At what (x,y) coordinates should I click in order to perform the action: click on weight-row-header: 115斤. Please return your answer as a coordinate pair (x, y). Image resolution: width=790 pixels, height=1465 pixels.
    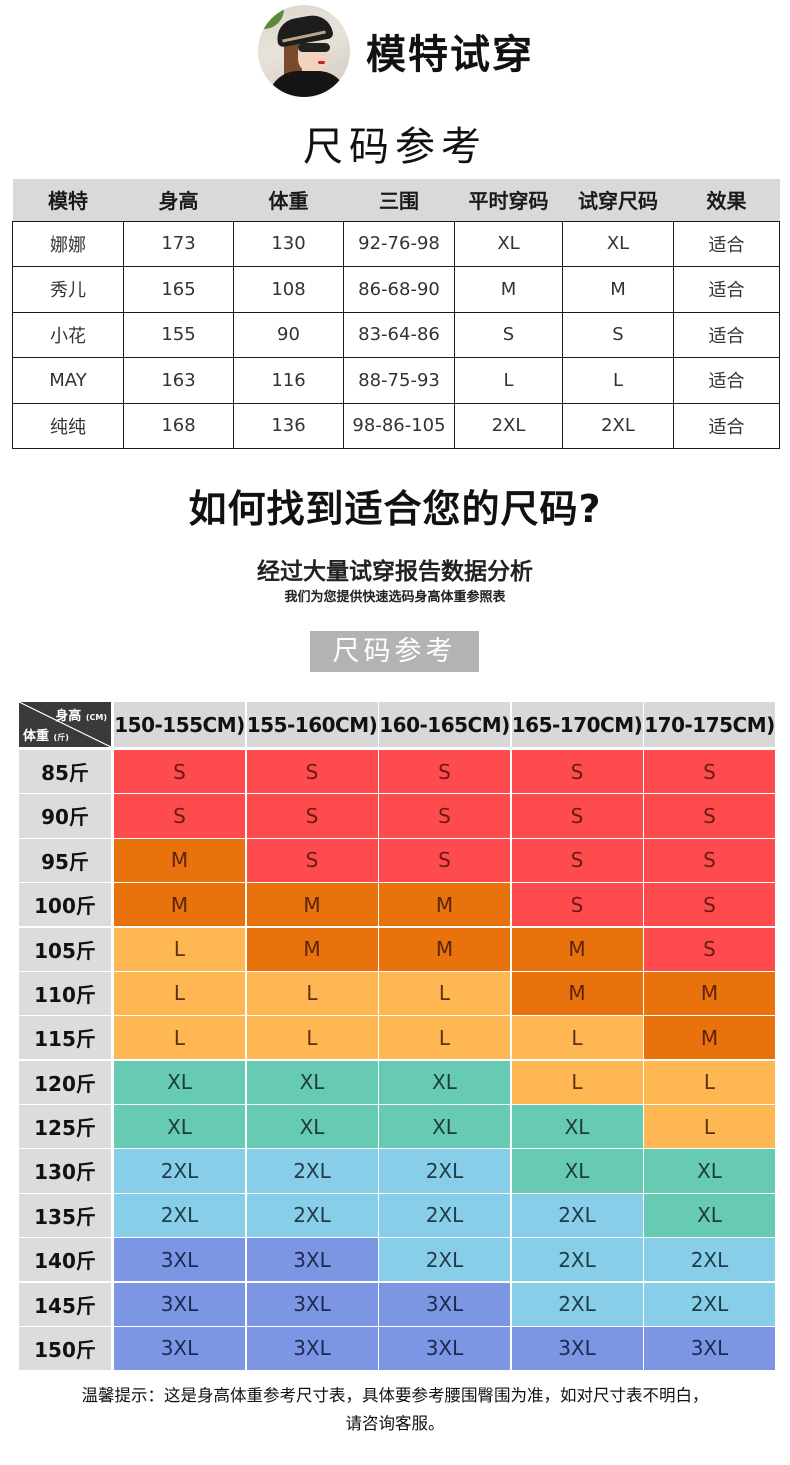
    Looking at the image, I should click on (65, 1038).